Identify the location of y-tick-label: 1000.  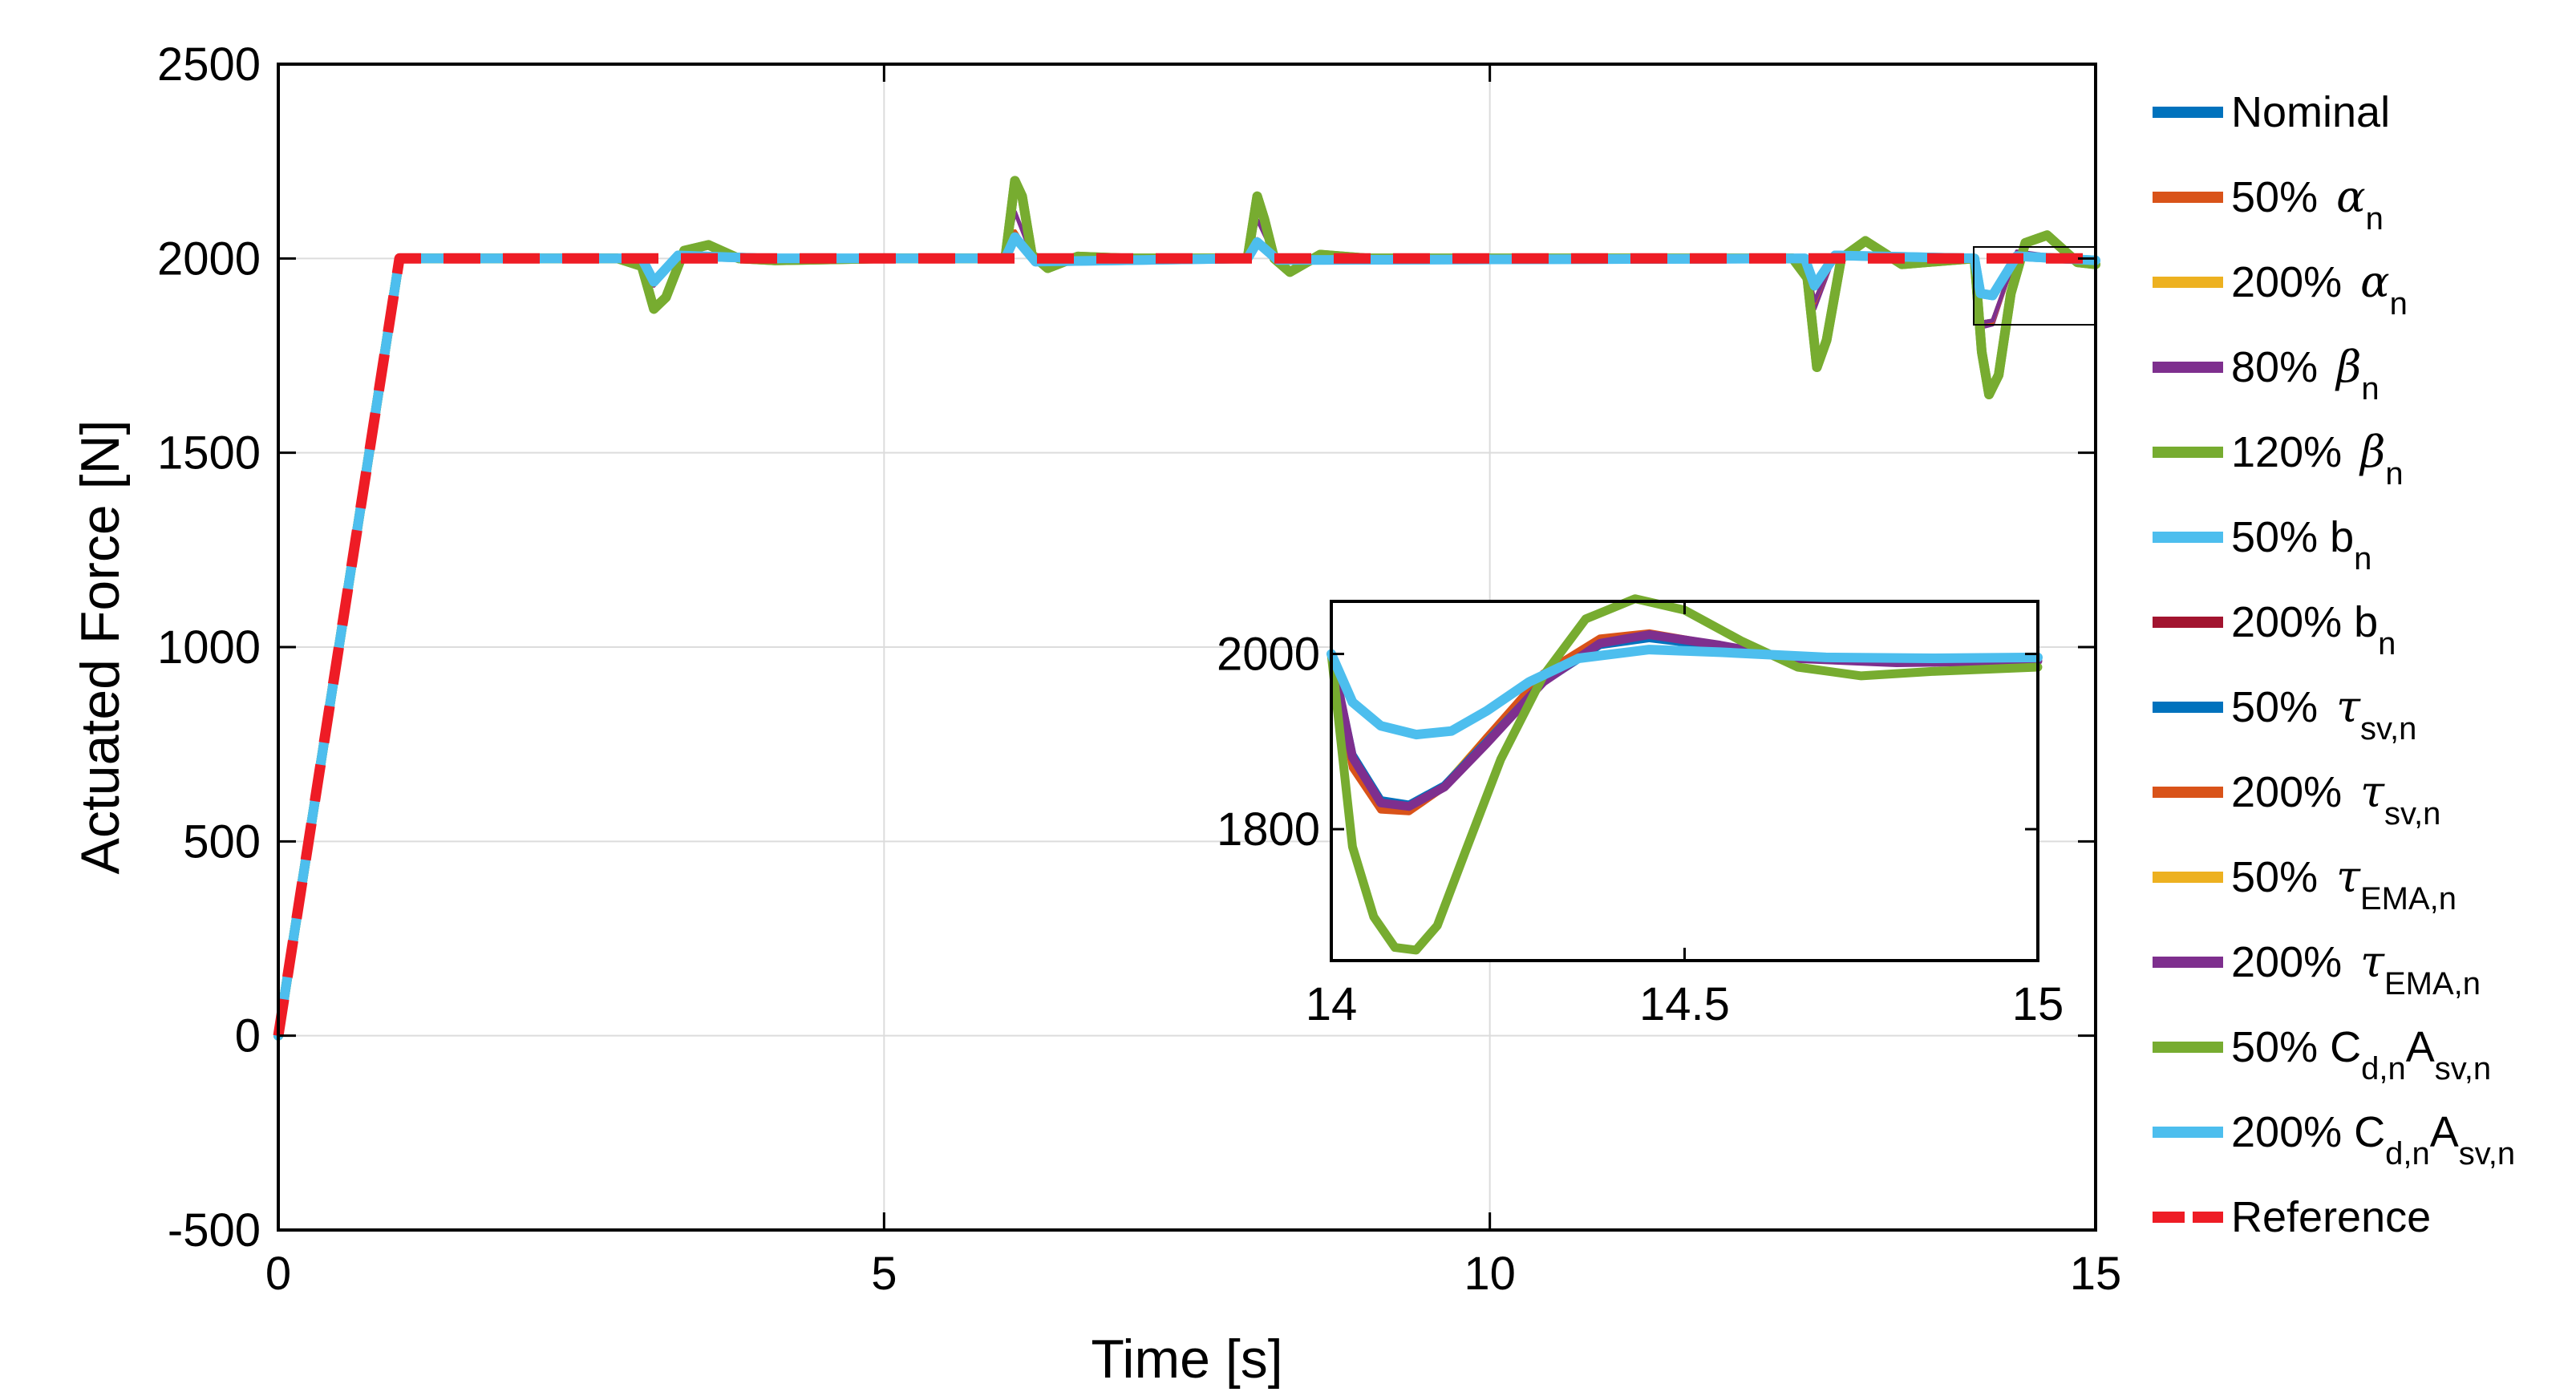
(209, 647).